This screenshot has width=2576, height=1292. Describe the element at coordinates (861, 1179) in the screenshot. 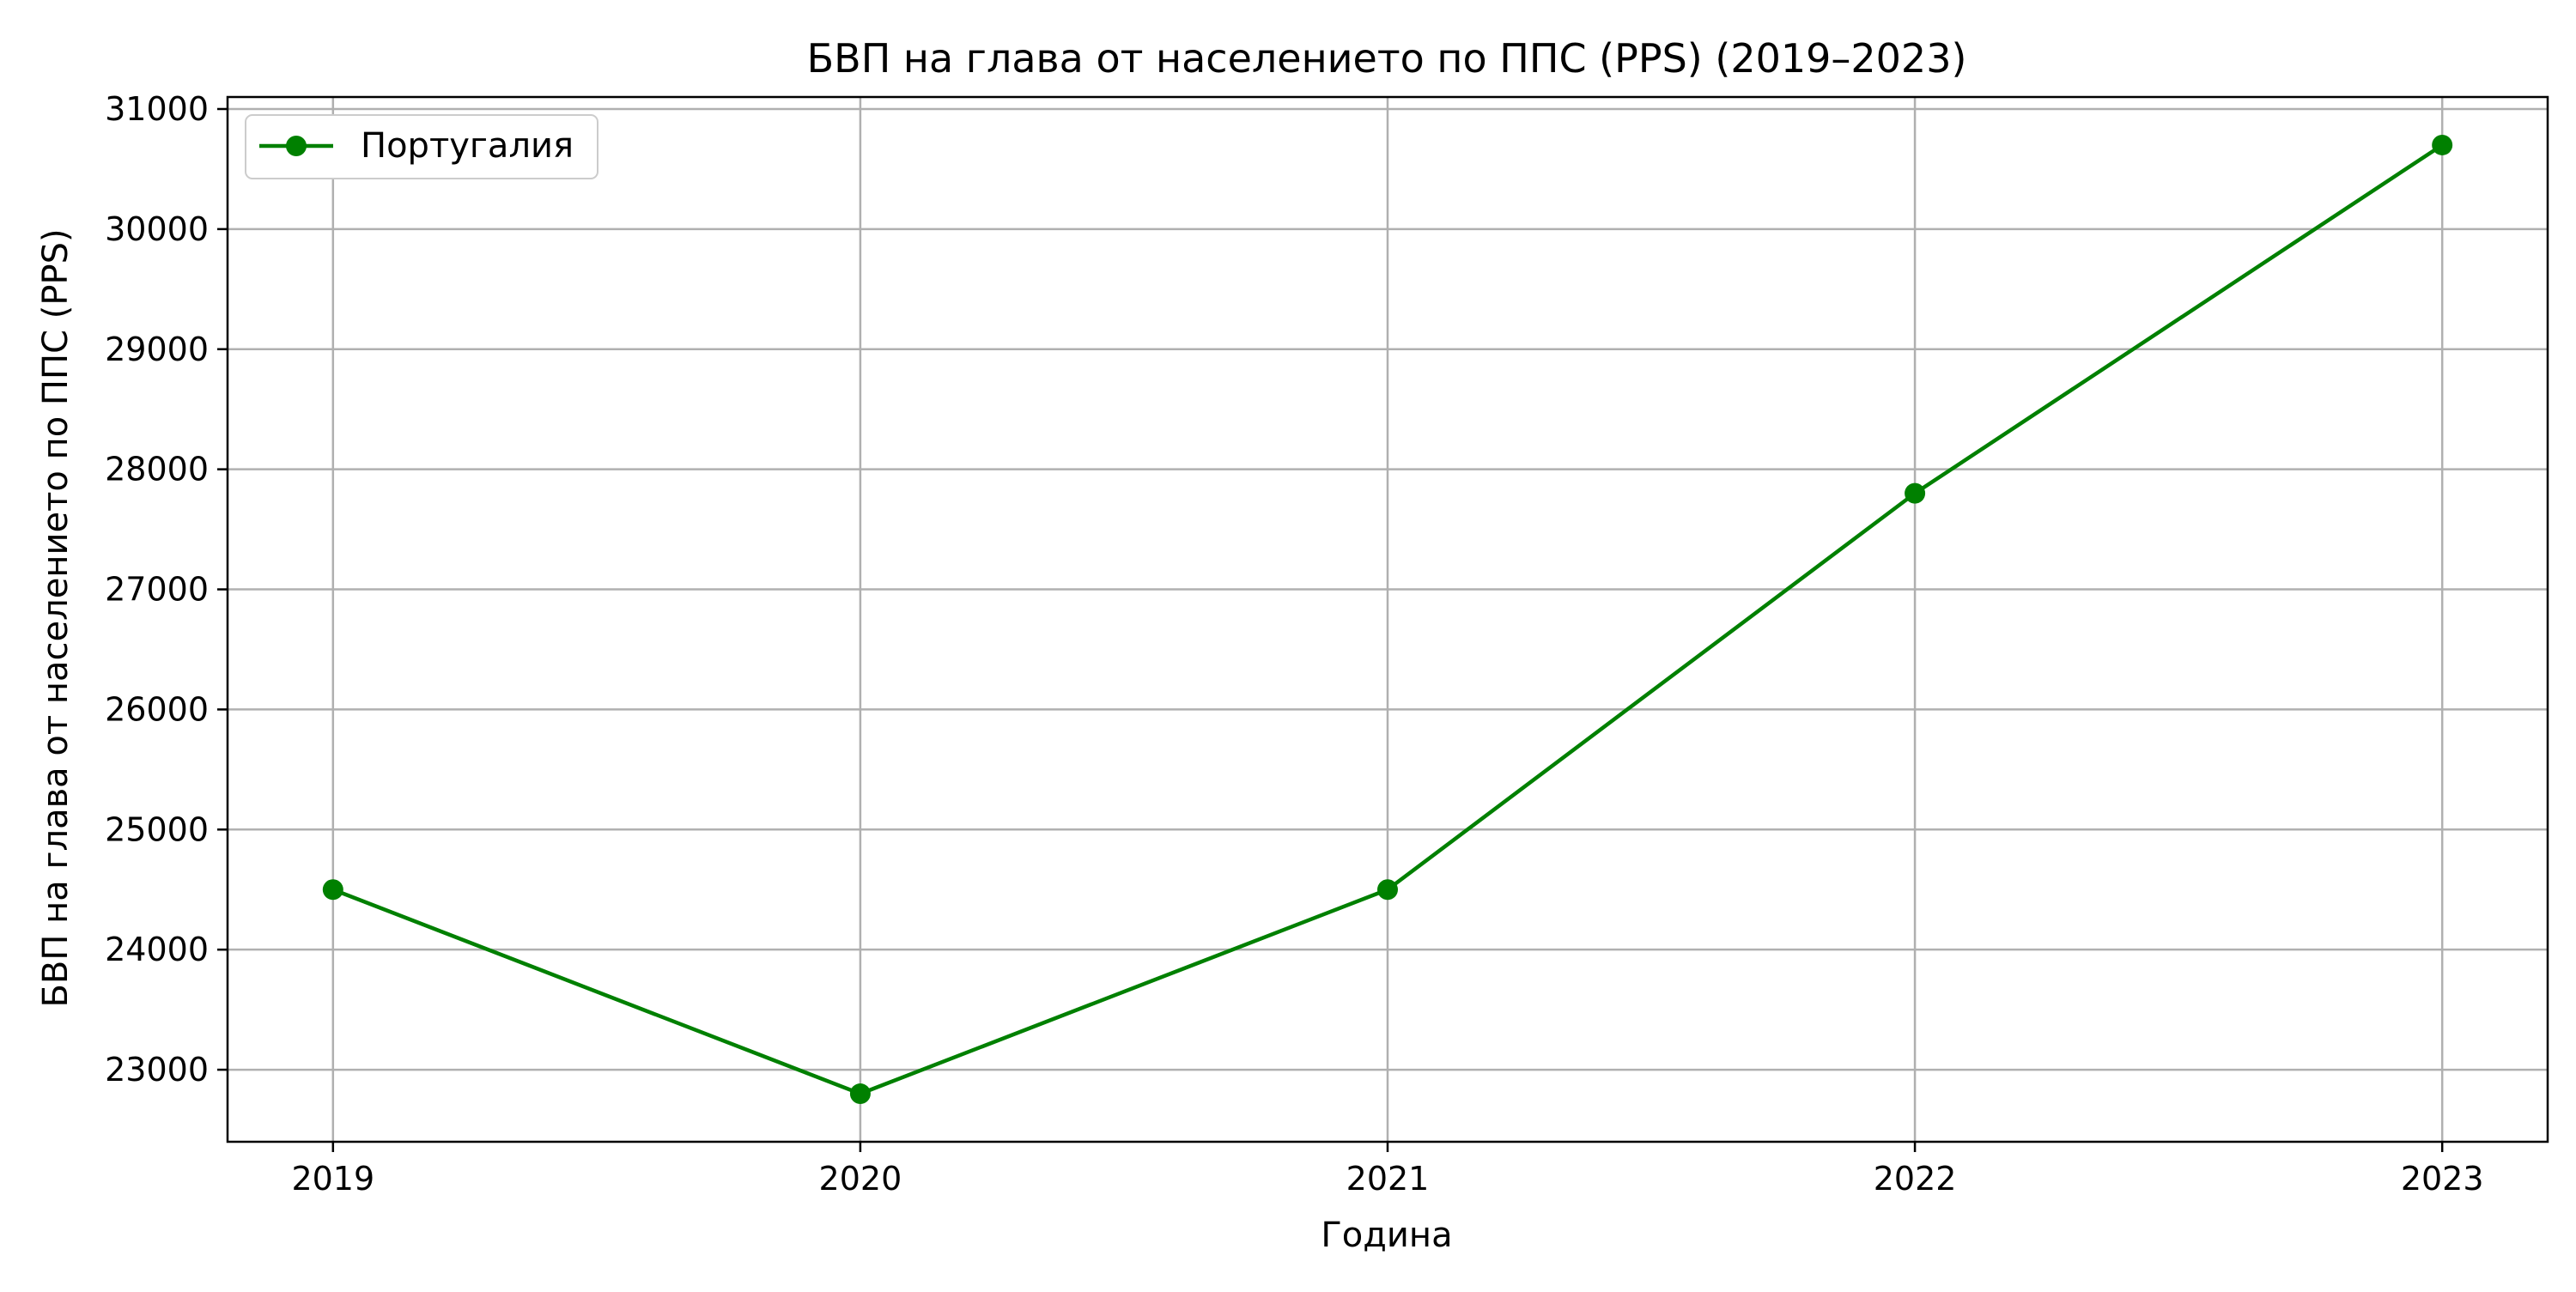

I see `x-tick-label: 2020` at that location.